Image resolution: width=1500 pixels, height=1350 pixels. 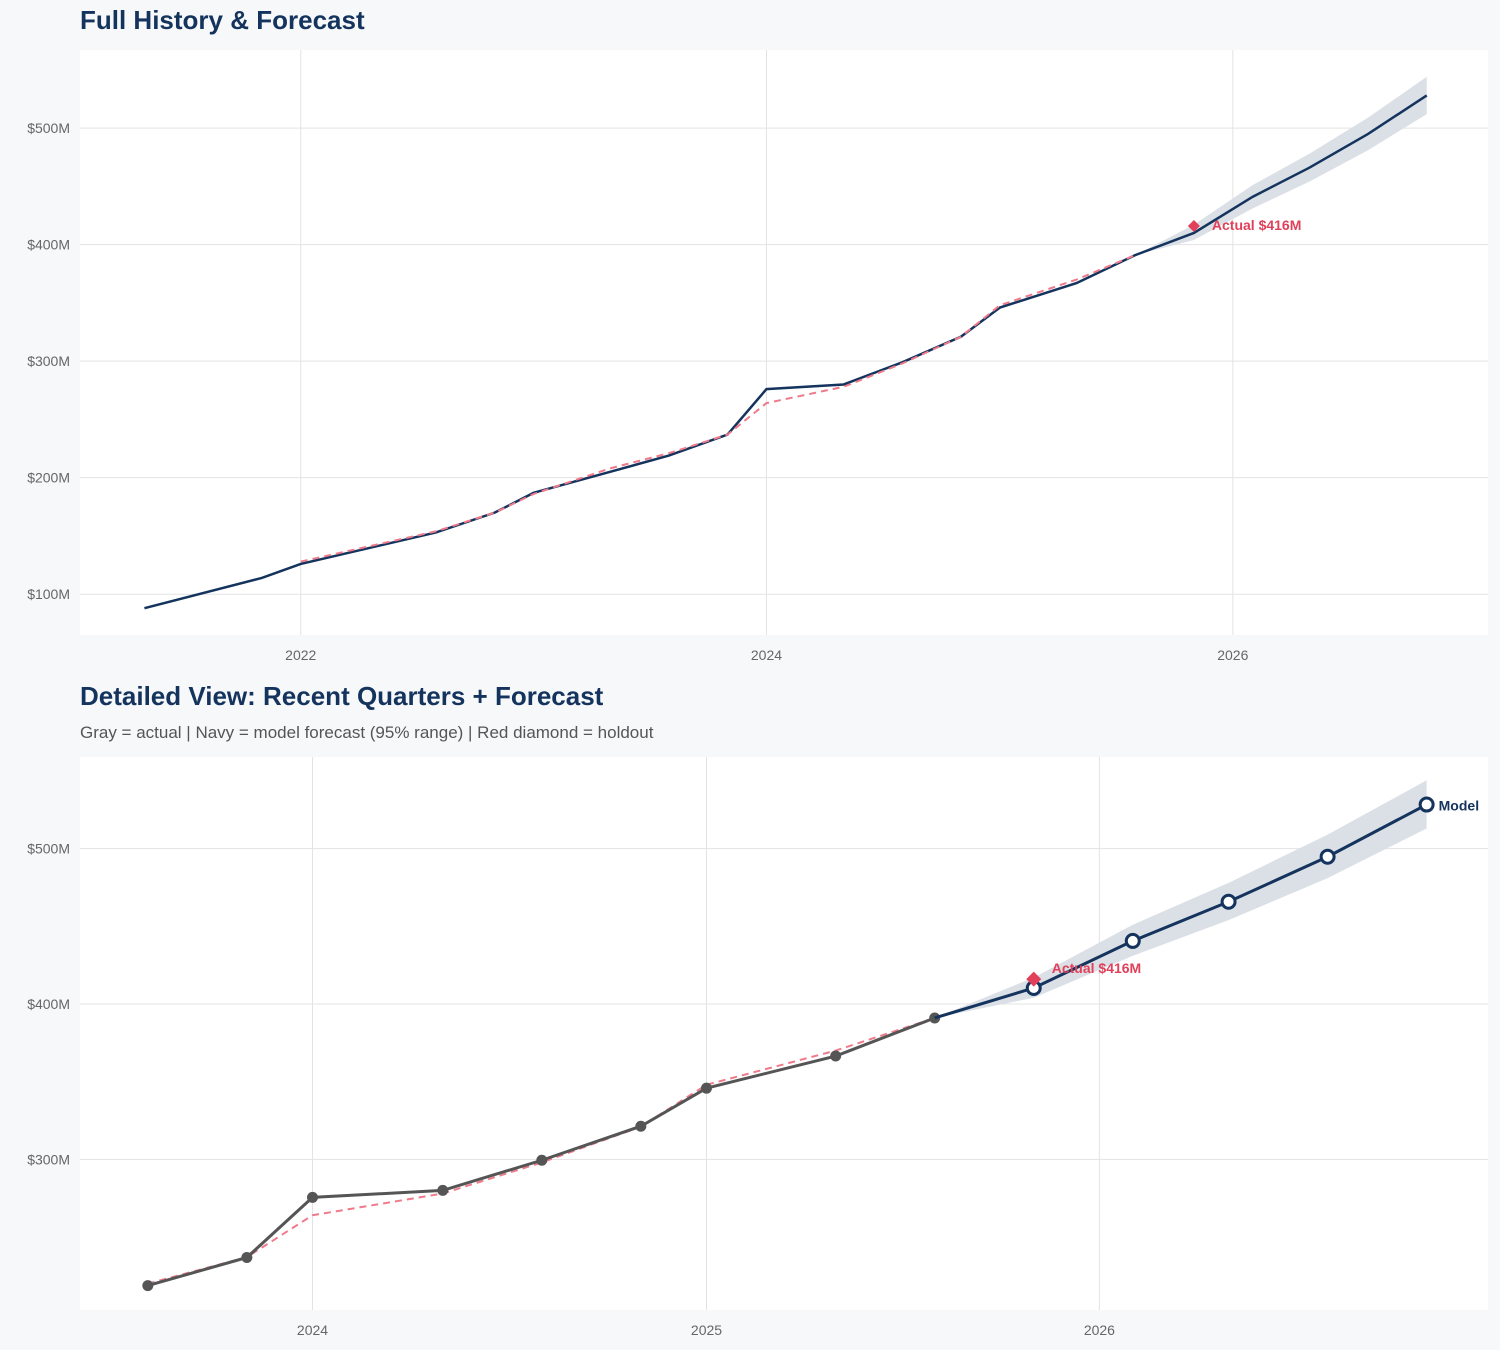 What do you see at coordinates (1459, 806) in the screenshot?
I see `model-label: Model` at bounding box center [1459, 806].